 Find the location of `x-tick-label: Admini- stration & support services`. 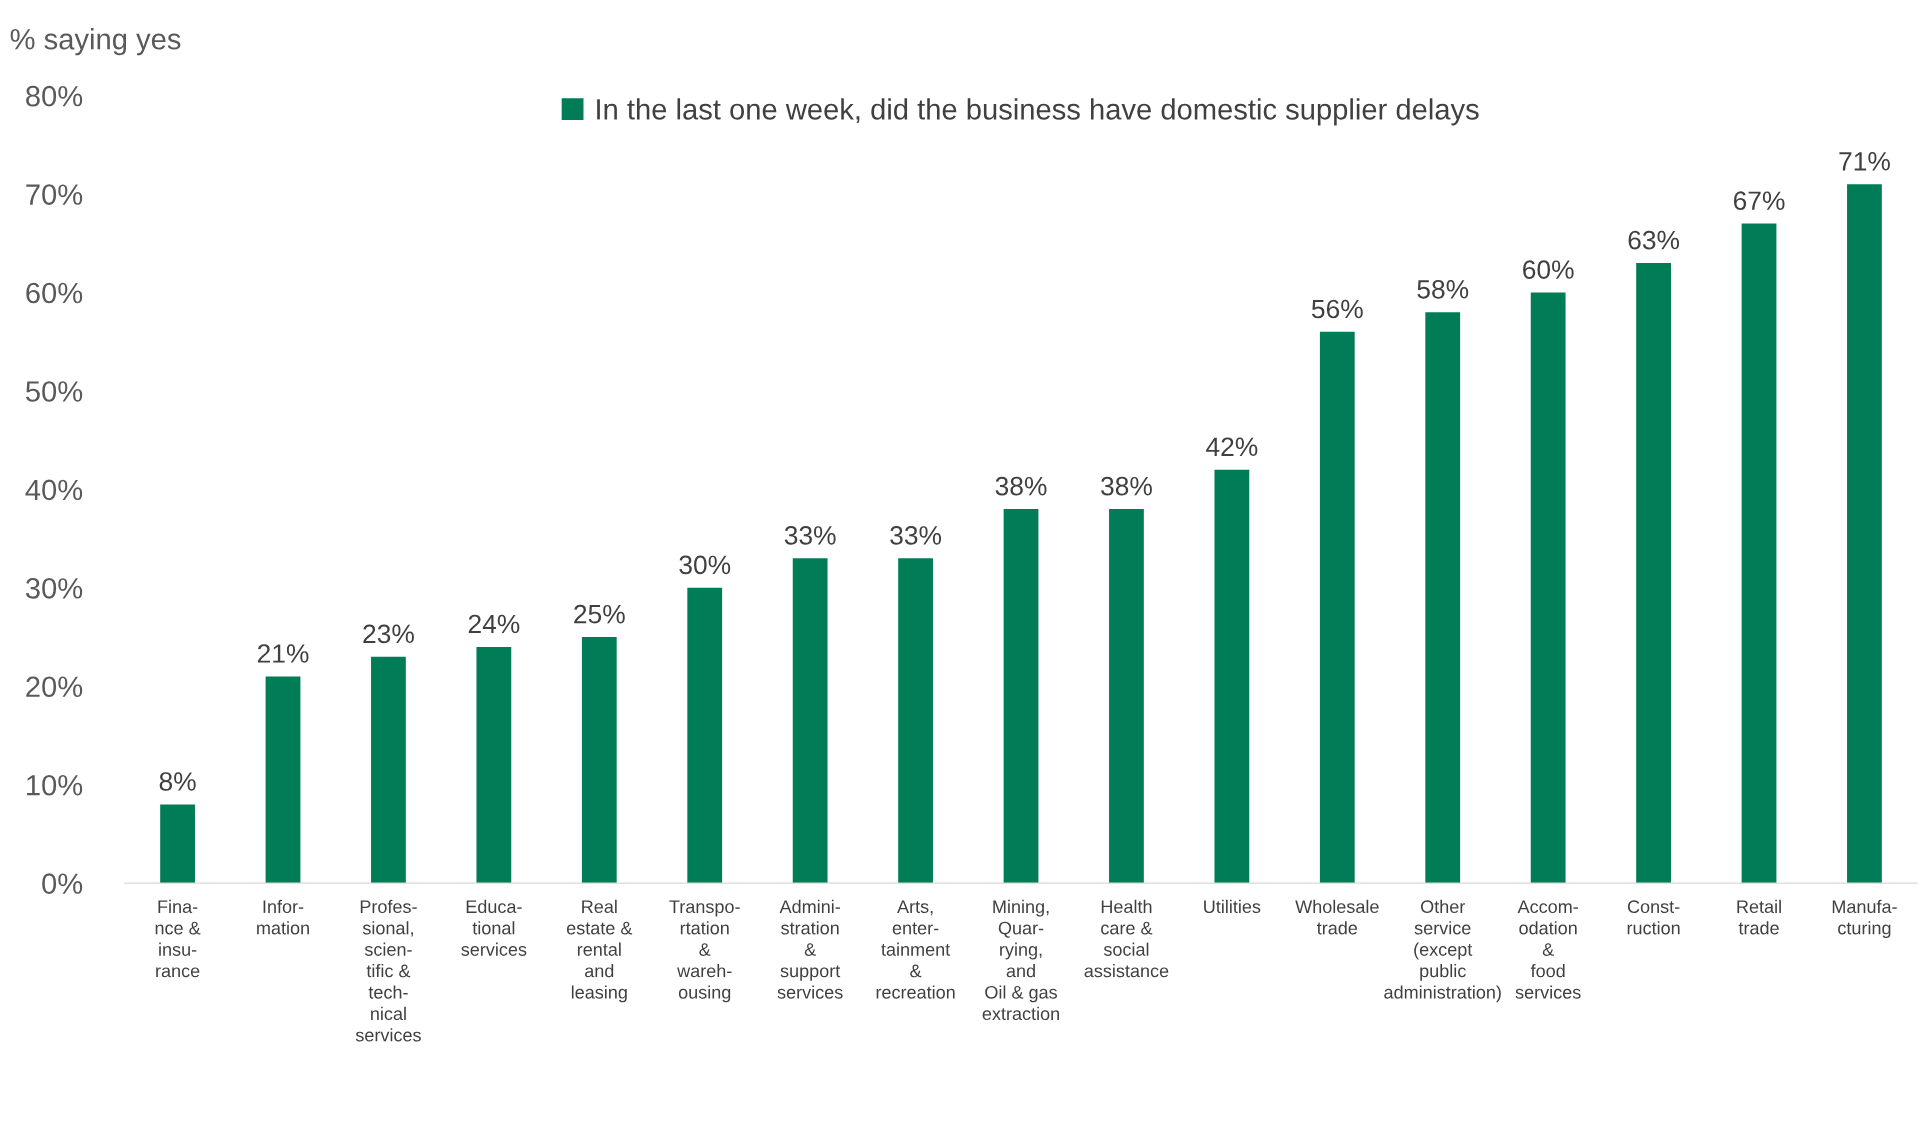

x-tick-label: Admini- stration & support services is located at coordinates (810, 949).